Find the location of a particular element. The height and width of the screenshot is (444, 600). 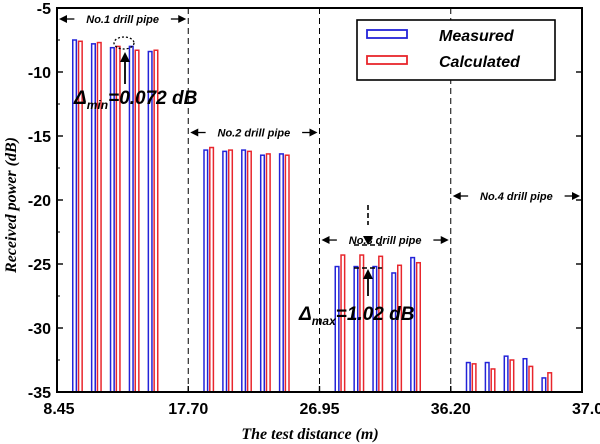

min-annotation: Δmin=0.072 dB is located at coordinates (135, 74).